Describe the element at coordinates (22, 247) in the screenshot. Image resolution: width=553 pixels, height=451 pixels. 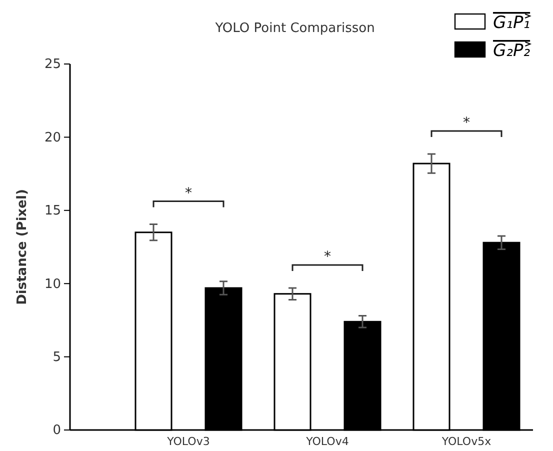
I see `y-axis-title: Distance (Pixel)` at that location.